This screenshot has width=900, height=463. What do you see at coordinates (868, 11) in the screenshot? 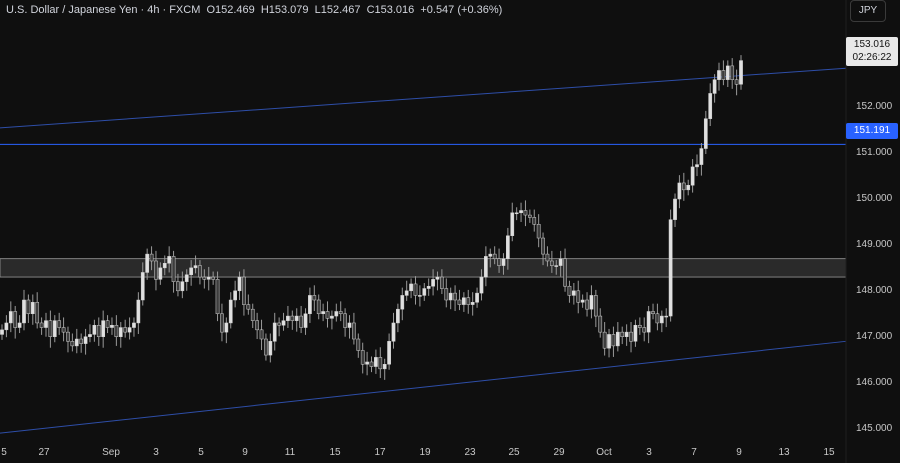
I see `currency-button: JPY` at bounding box center [868, 11].